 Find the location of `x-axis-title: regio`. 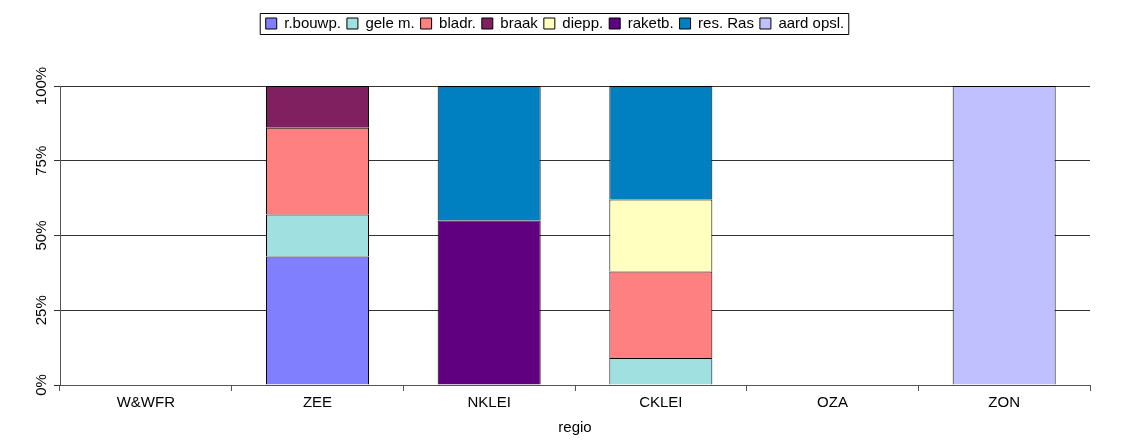

x-axis-title: regio is located at coordinates (575, 427).